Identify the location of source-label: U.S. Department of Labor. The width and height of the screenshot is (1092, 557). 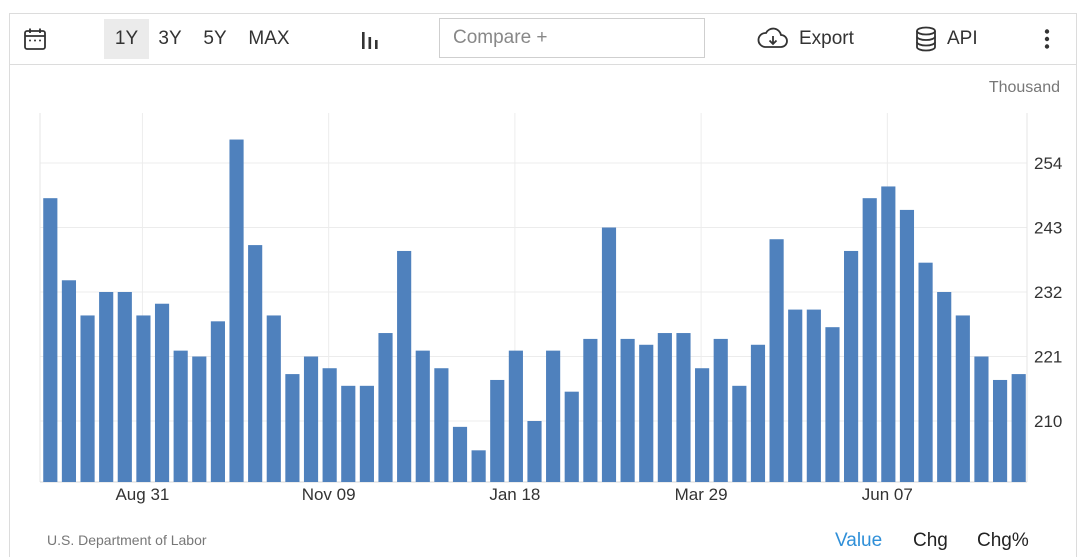
(127, 540).